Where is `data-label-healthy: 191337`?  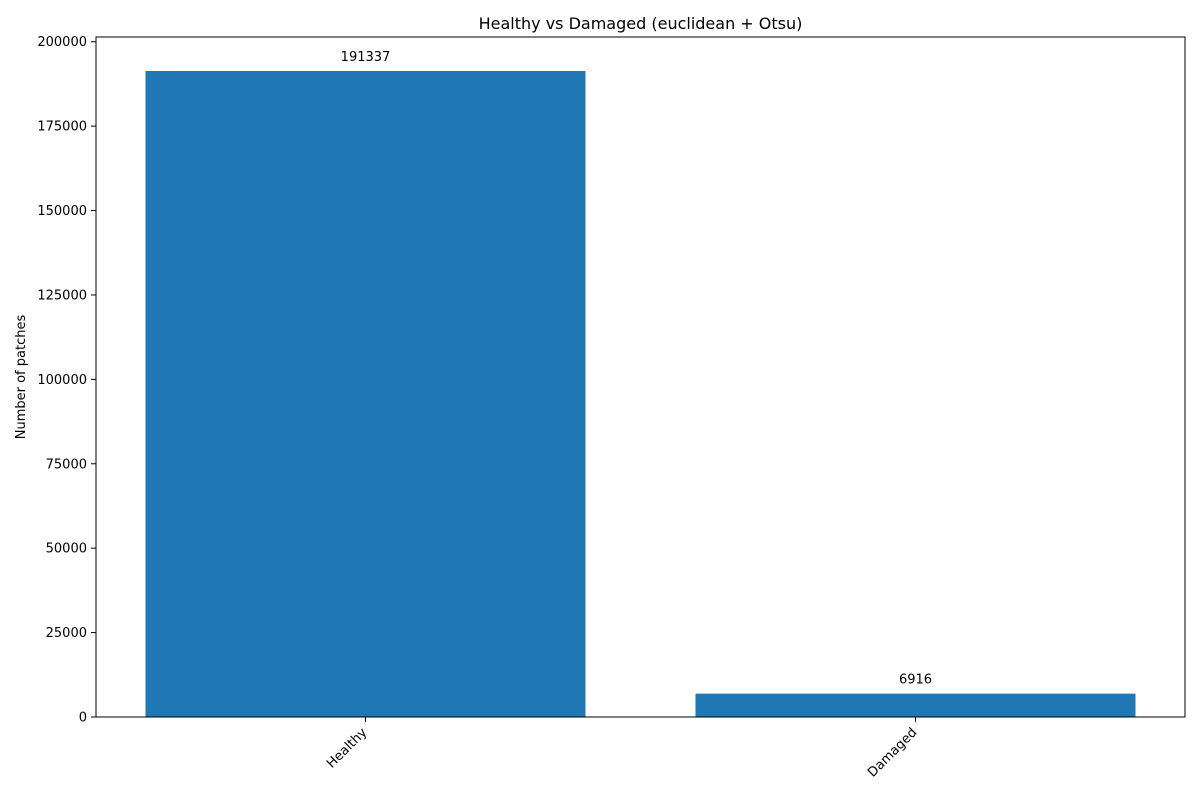 data-label-healthy: 191337 is located at coordinates (366, 57).